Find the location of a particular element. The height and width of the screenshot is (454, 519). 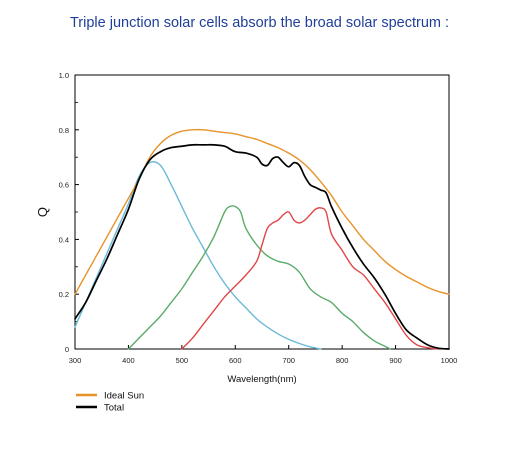

x-tick-label: 500 is located at coordinates (182, 360).